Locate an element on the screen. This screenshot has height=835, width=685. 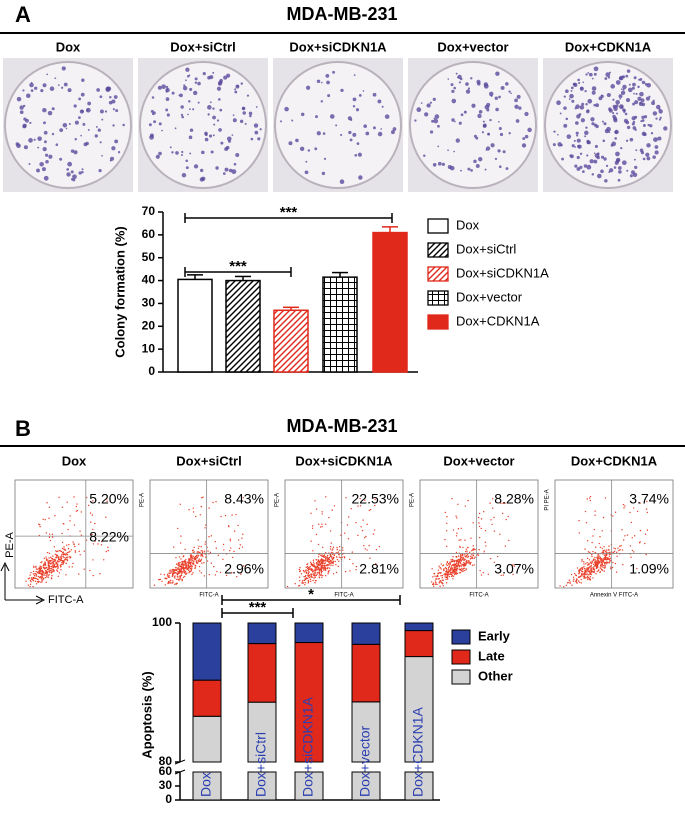
x-axis-label: Annexin V FITC-A is located at coordinates (614, 596).